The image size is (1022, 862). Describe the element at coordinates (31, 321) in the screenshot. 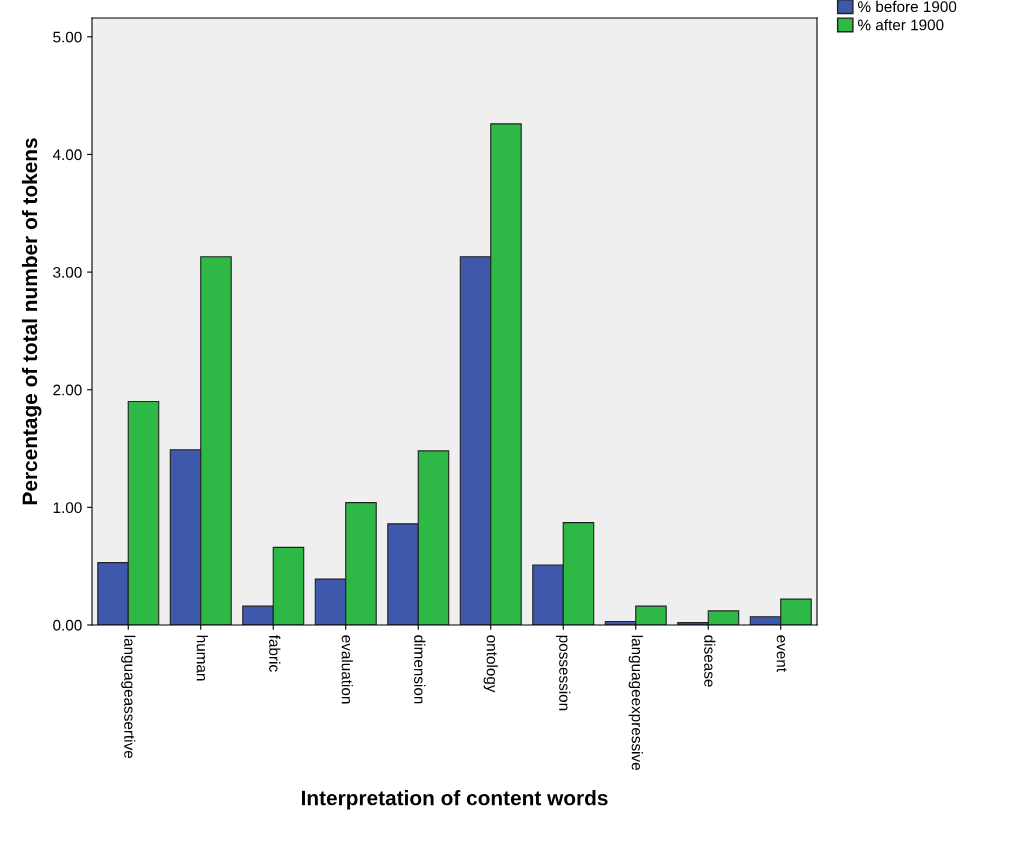

I see `y-axis-title: Percentage of total number of tokens` at that location.